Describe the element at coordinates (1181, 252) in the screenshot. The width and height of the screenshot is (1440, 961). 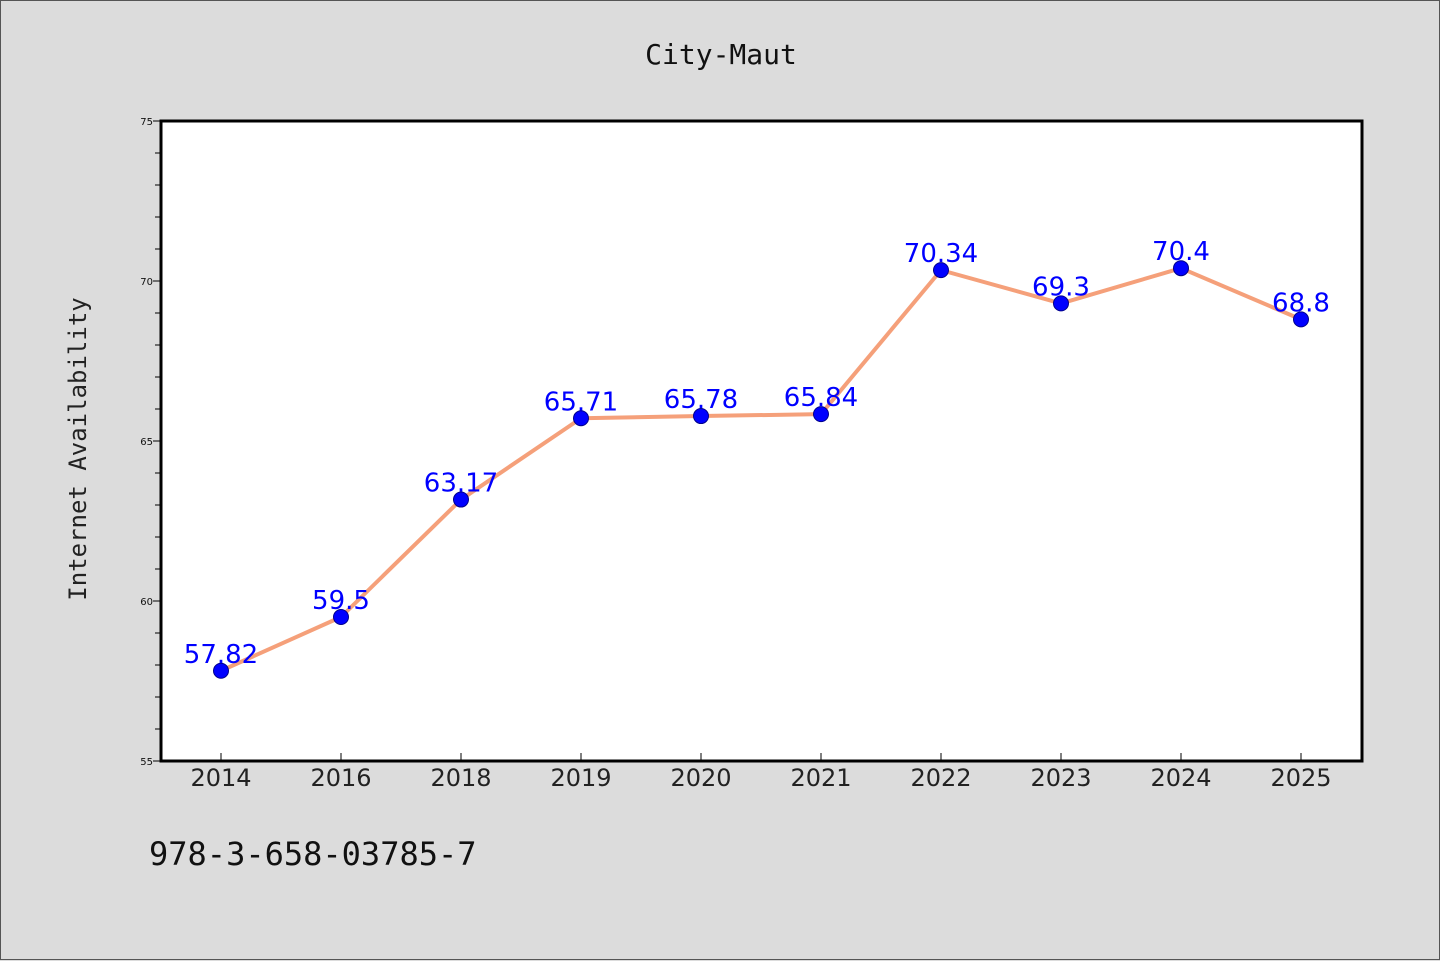
I see `data-label: 70.4` at that location.